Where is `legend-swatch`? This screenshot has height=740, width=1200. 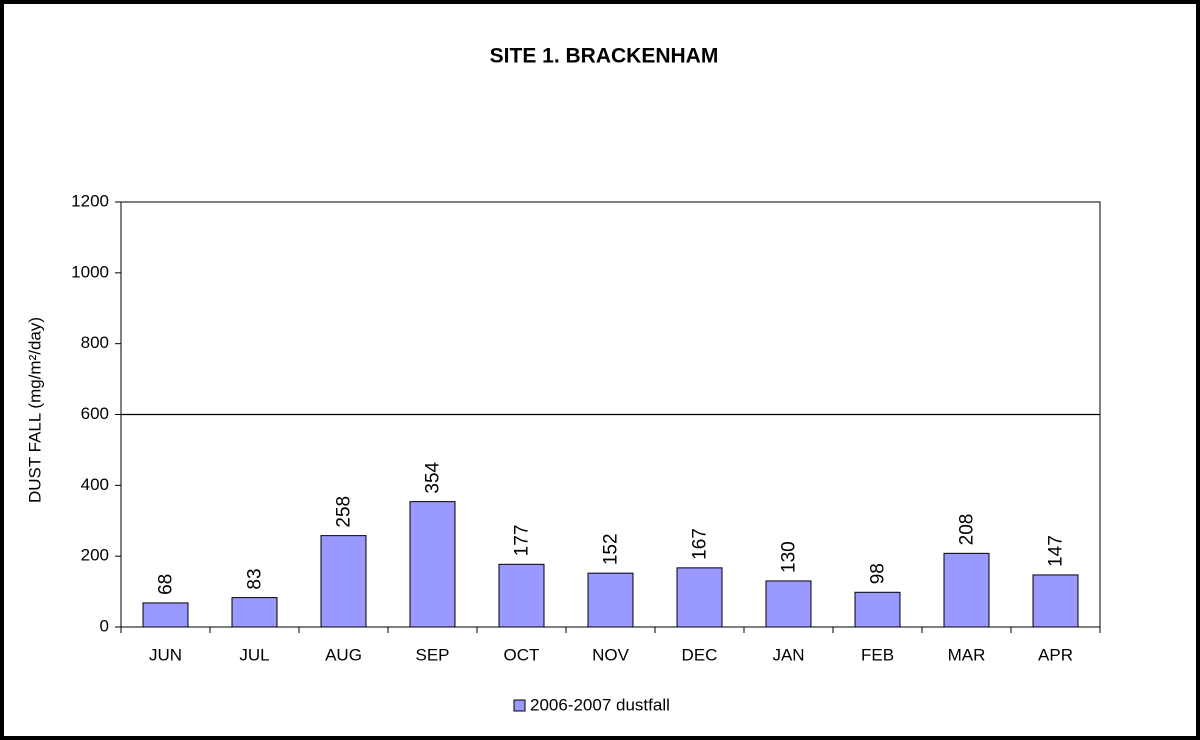
legend-swatch is located at coordinates (519, 705).